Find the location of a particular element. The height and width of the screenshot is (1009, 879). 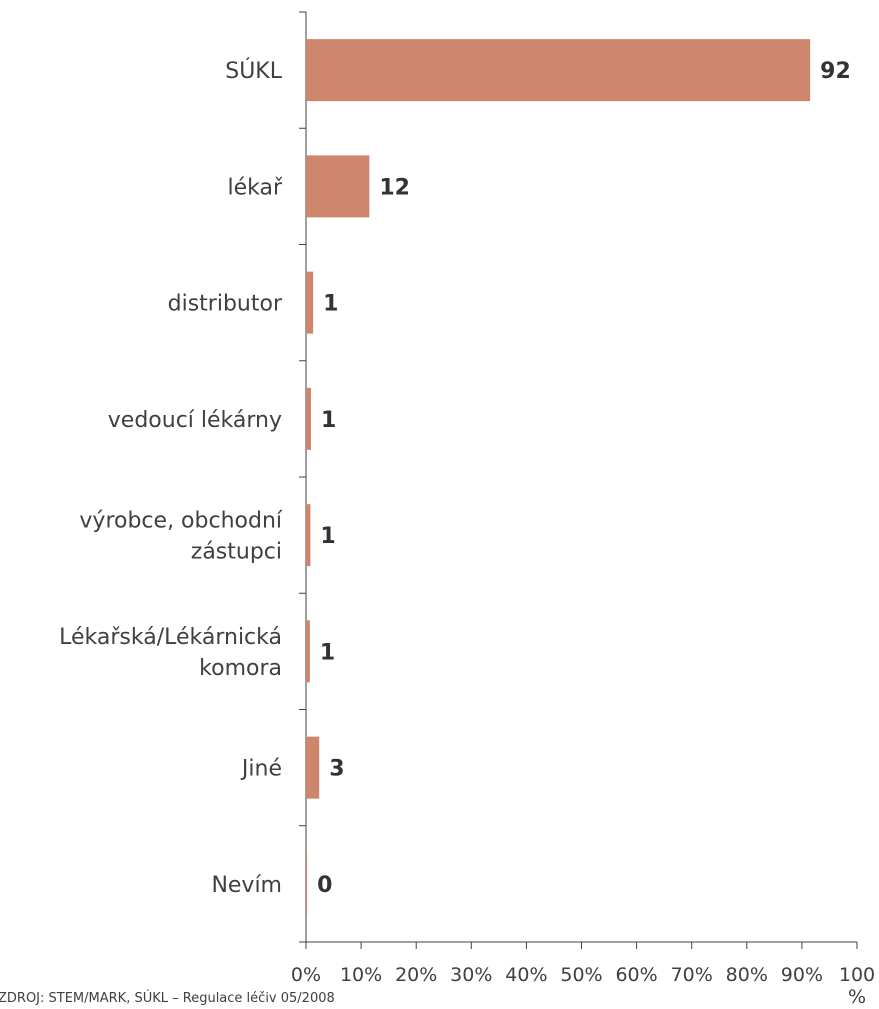

category-label: Nevím is located at coordinates (246, 885).